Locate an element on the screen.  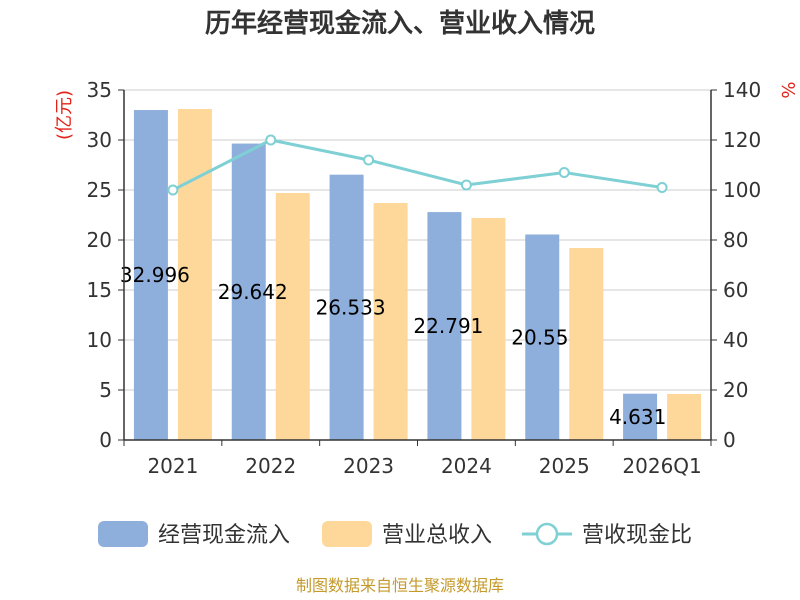
right-axis-unit: % is located at coordinates (787, 89).